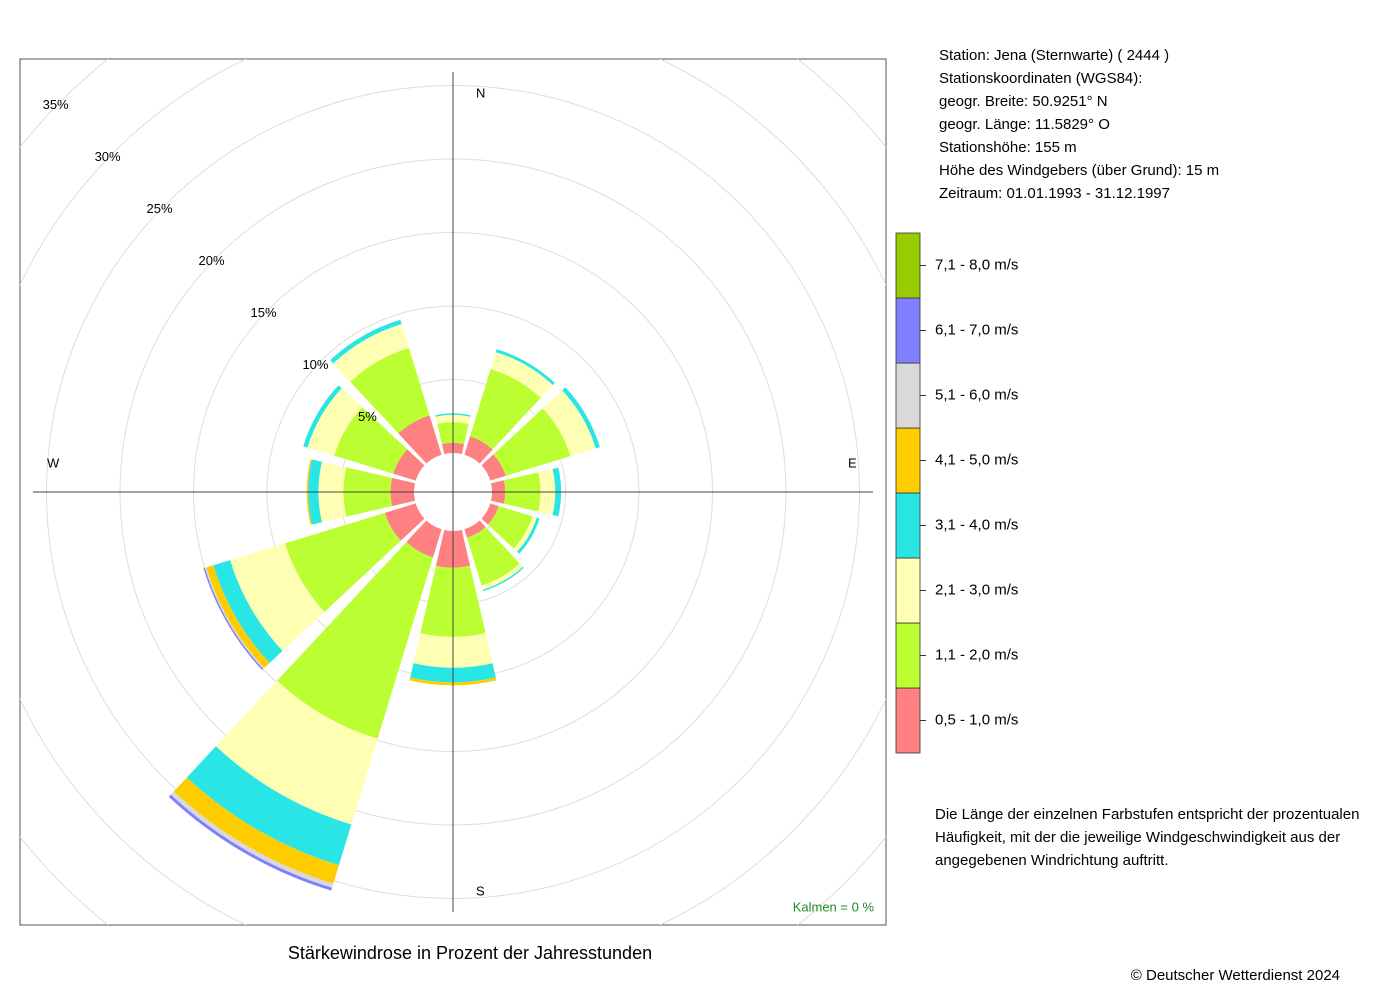 The width and height of the screenshot is (1400, 1000). Describe the element at coordinates (108, 156) in the screenshot. I see `r-tick-label: 30%` at that location.